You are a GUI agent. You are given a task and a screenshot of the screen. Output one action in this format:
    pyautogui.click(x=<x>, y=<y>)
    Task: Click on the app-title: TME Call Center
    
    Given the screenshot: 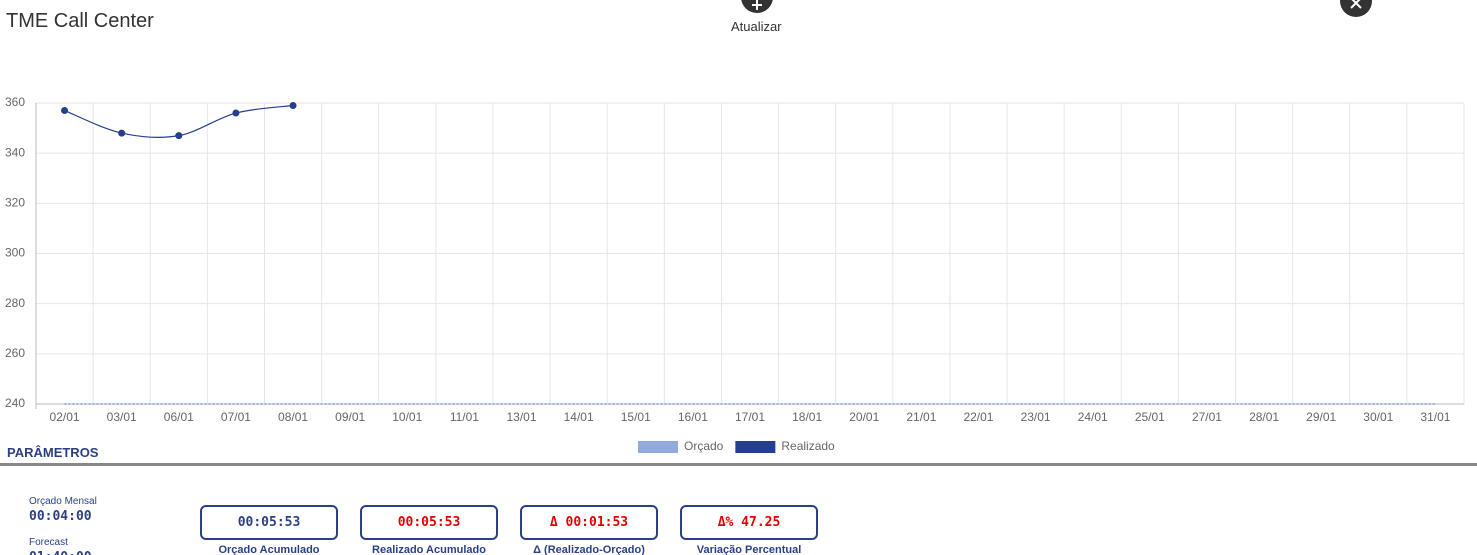 What is the action you would take?
    pyautogui.click(x=80, y=21)
    